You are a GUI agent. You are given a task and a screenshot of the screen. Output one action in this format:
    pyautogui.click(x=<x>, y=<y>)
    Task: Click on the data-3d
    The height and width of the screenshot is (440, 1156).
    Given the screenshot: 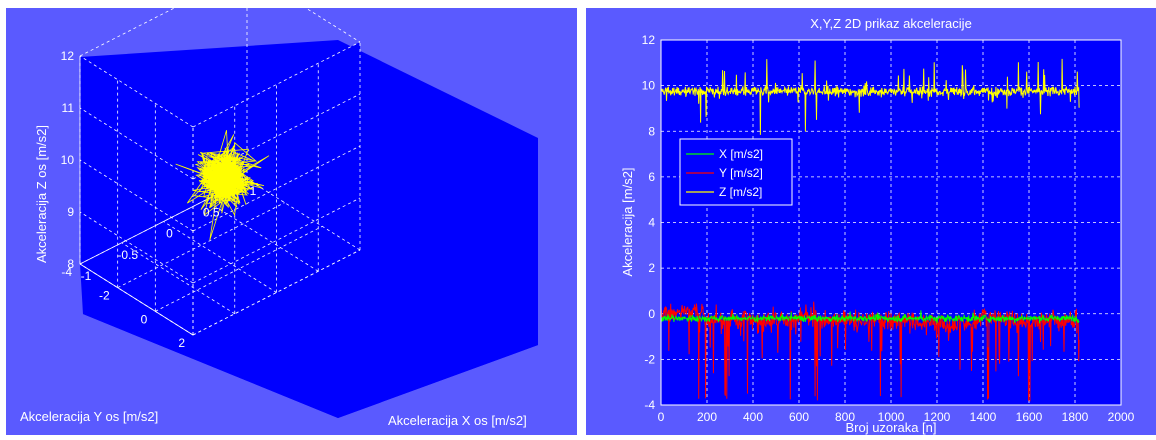 What is the action you would take?
    pyautogui.click(x=222, y=185)
    